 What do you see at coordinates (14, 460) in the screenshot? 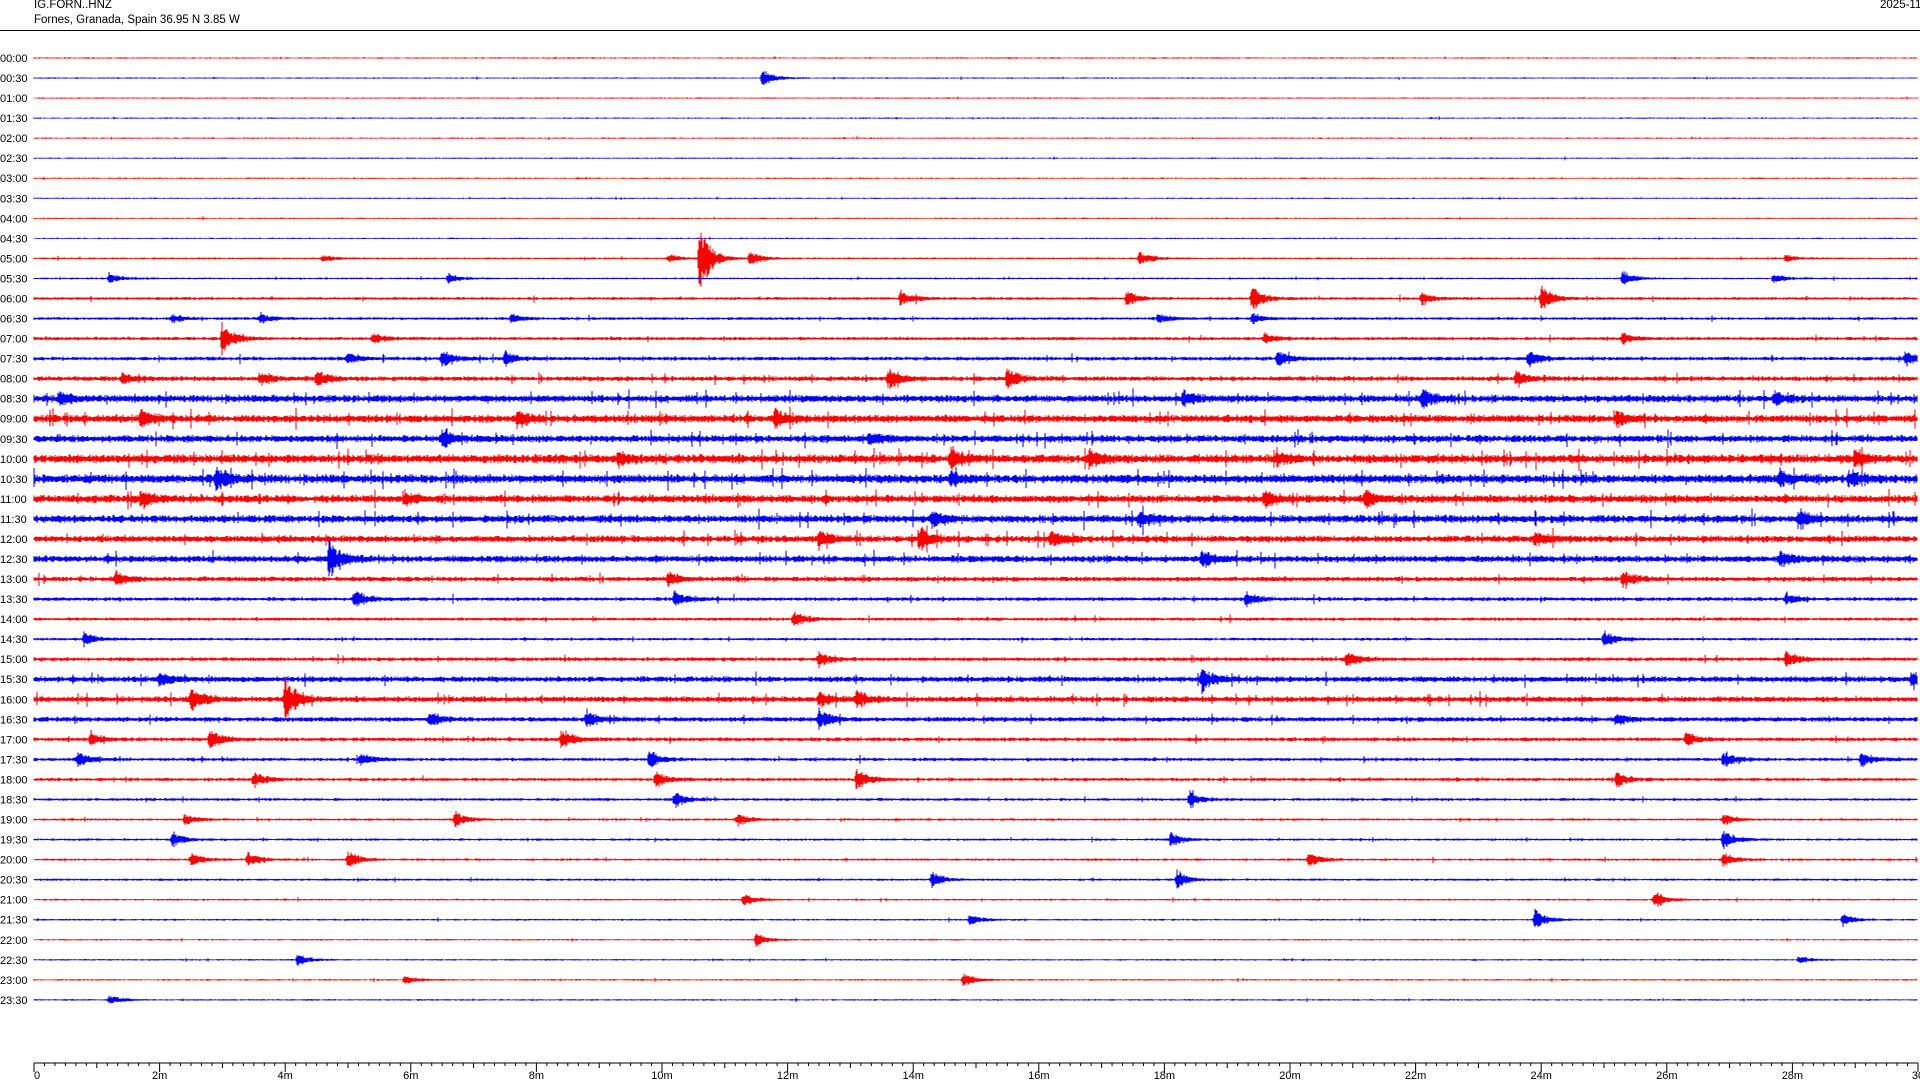
I see `row-label-1000: 10:00` at bounding box center [14, 460].